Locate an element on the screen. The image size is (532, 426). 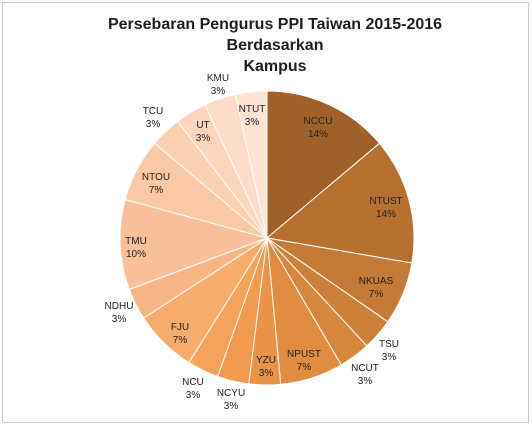
pie-slice-nccu is located at coordinates (323, 165).